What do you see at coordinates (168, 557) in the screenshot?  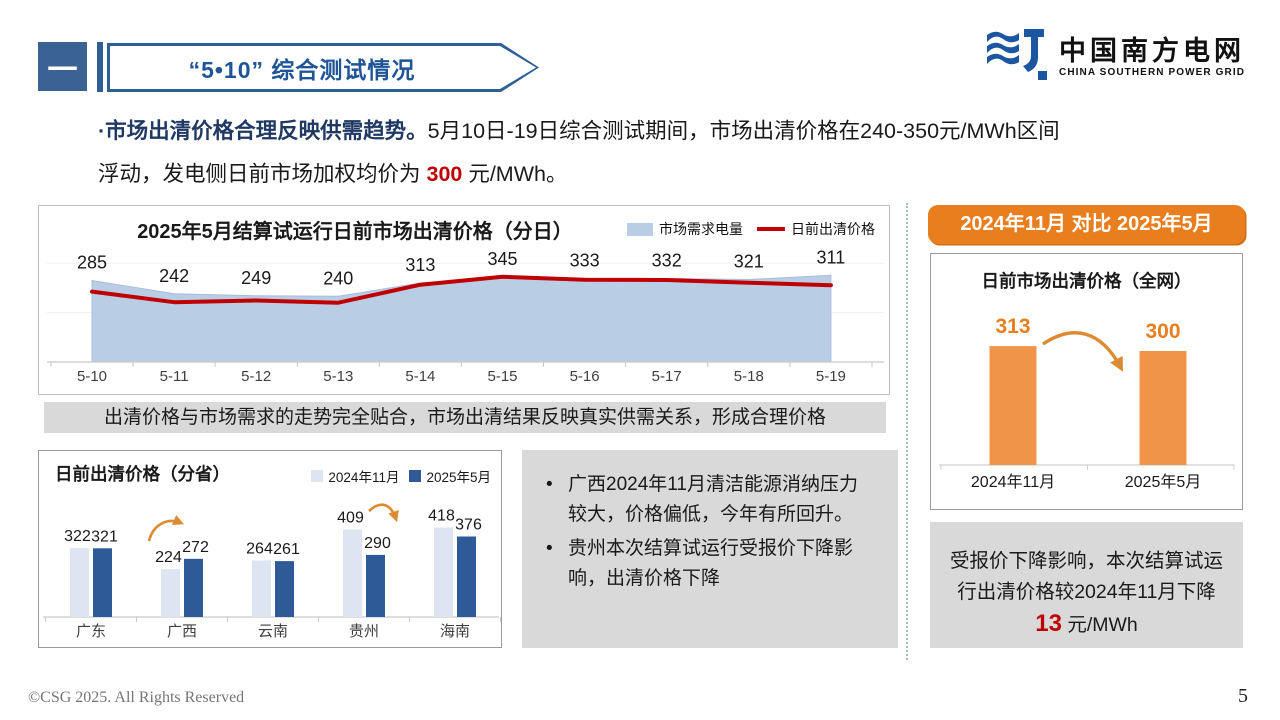 I see `bar-value-label: 224` at bounding box center [168, 557].